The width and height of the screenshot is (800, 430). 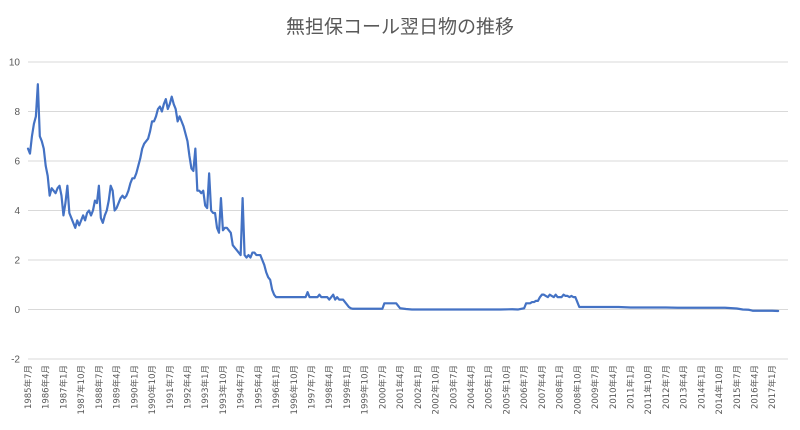 What do you see at coordinates (524, 387) in the screenshot?
I see `x-tick-label: 2006年7月` at bounding box center [524, 387].